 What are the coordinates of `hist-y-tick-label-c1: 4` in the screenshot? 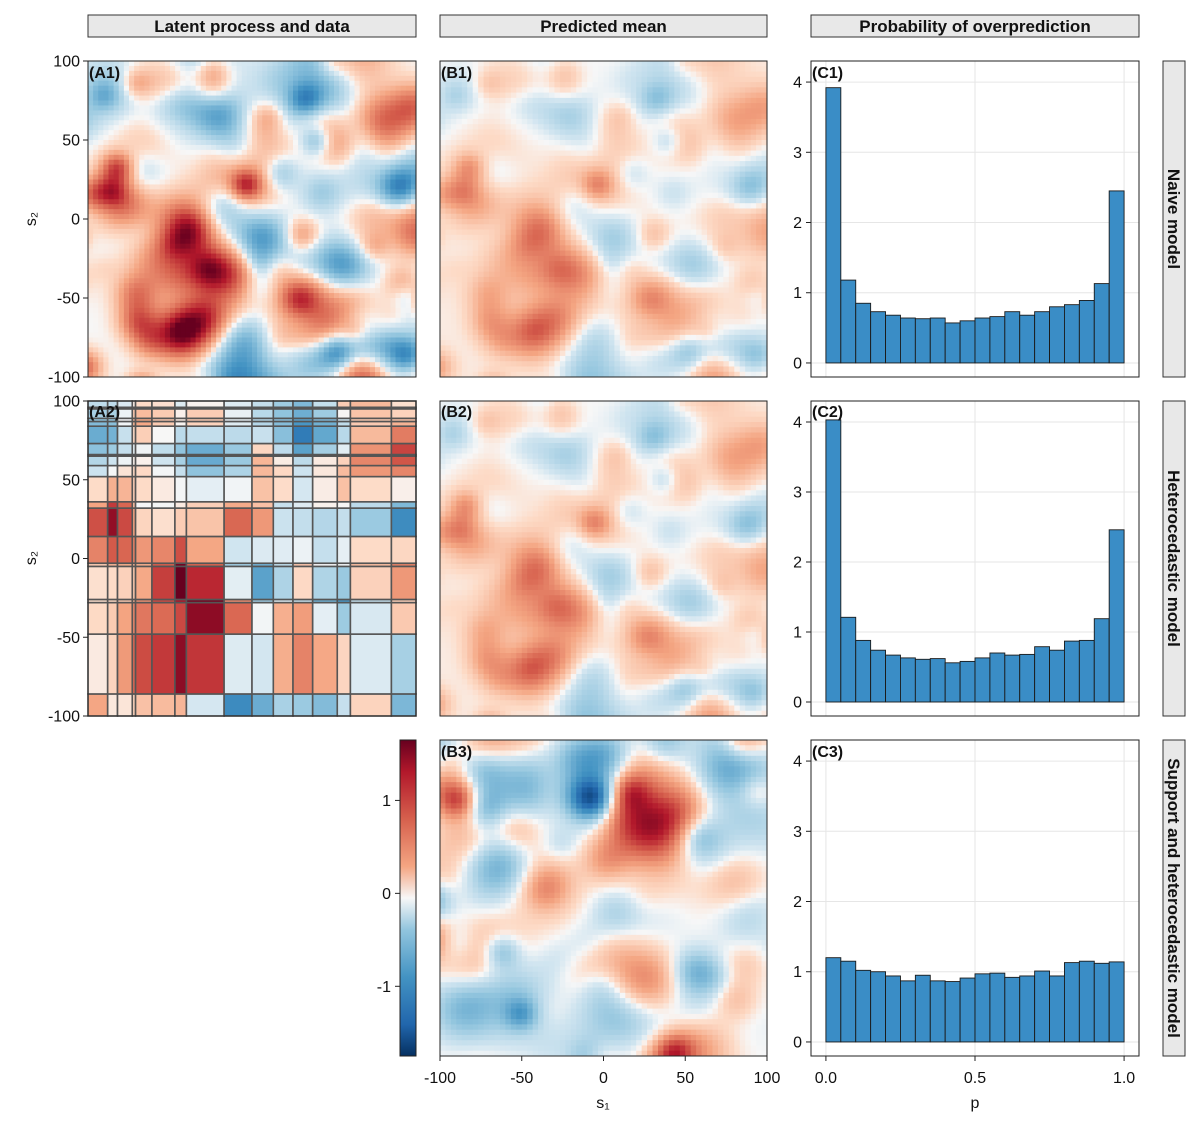 It's located at (797, 83).